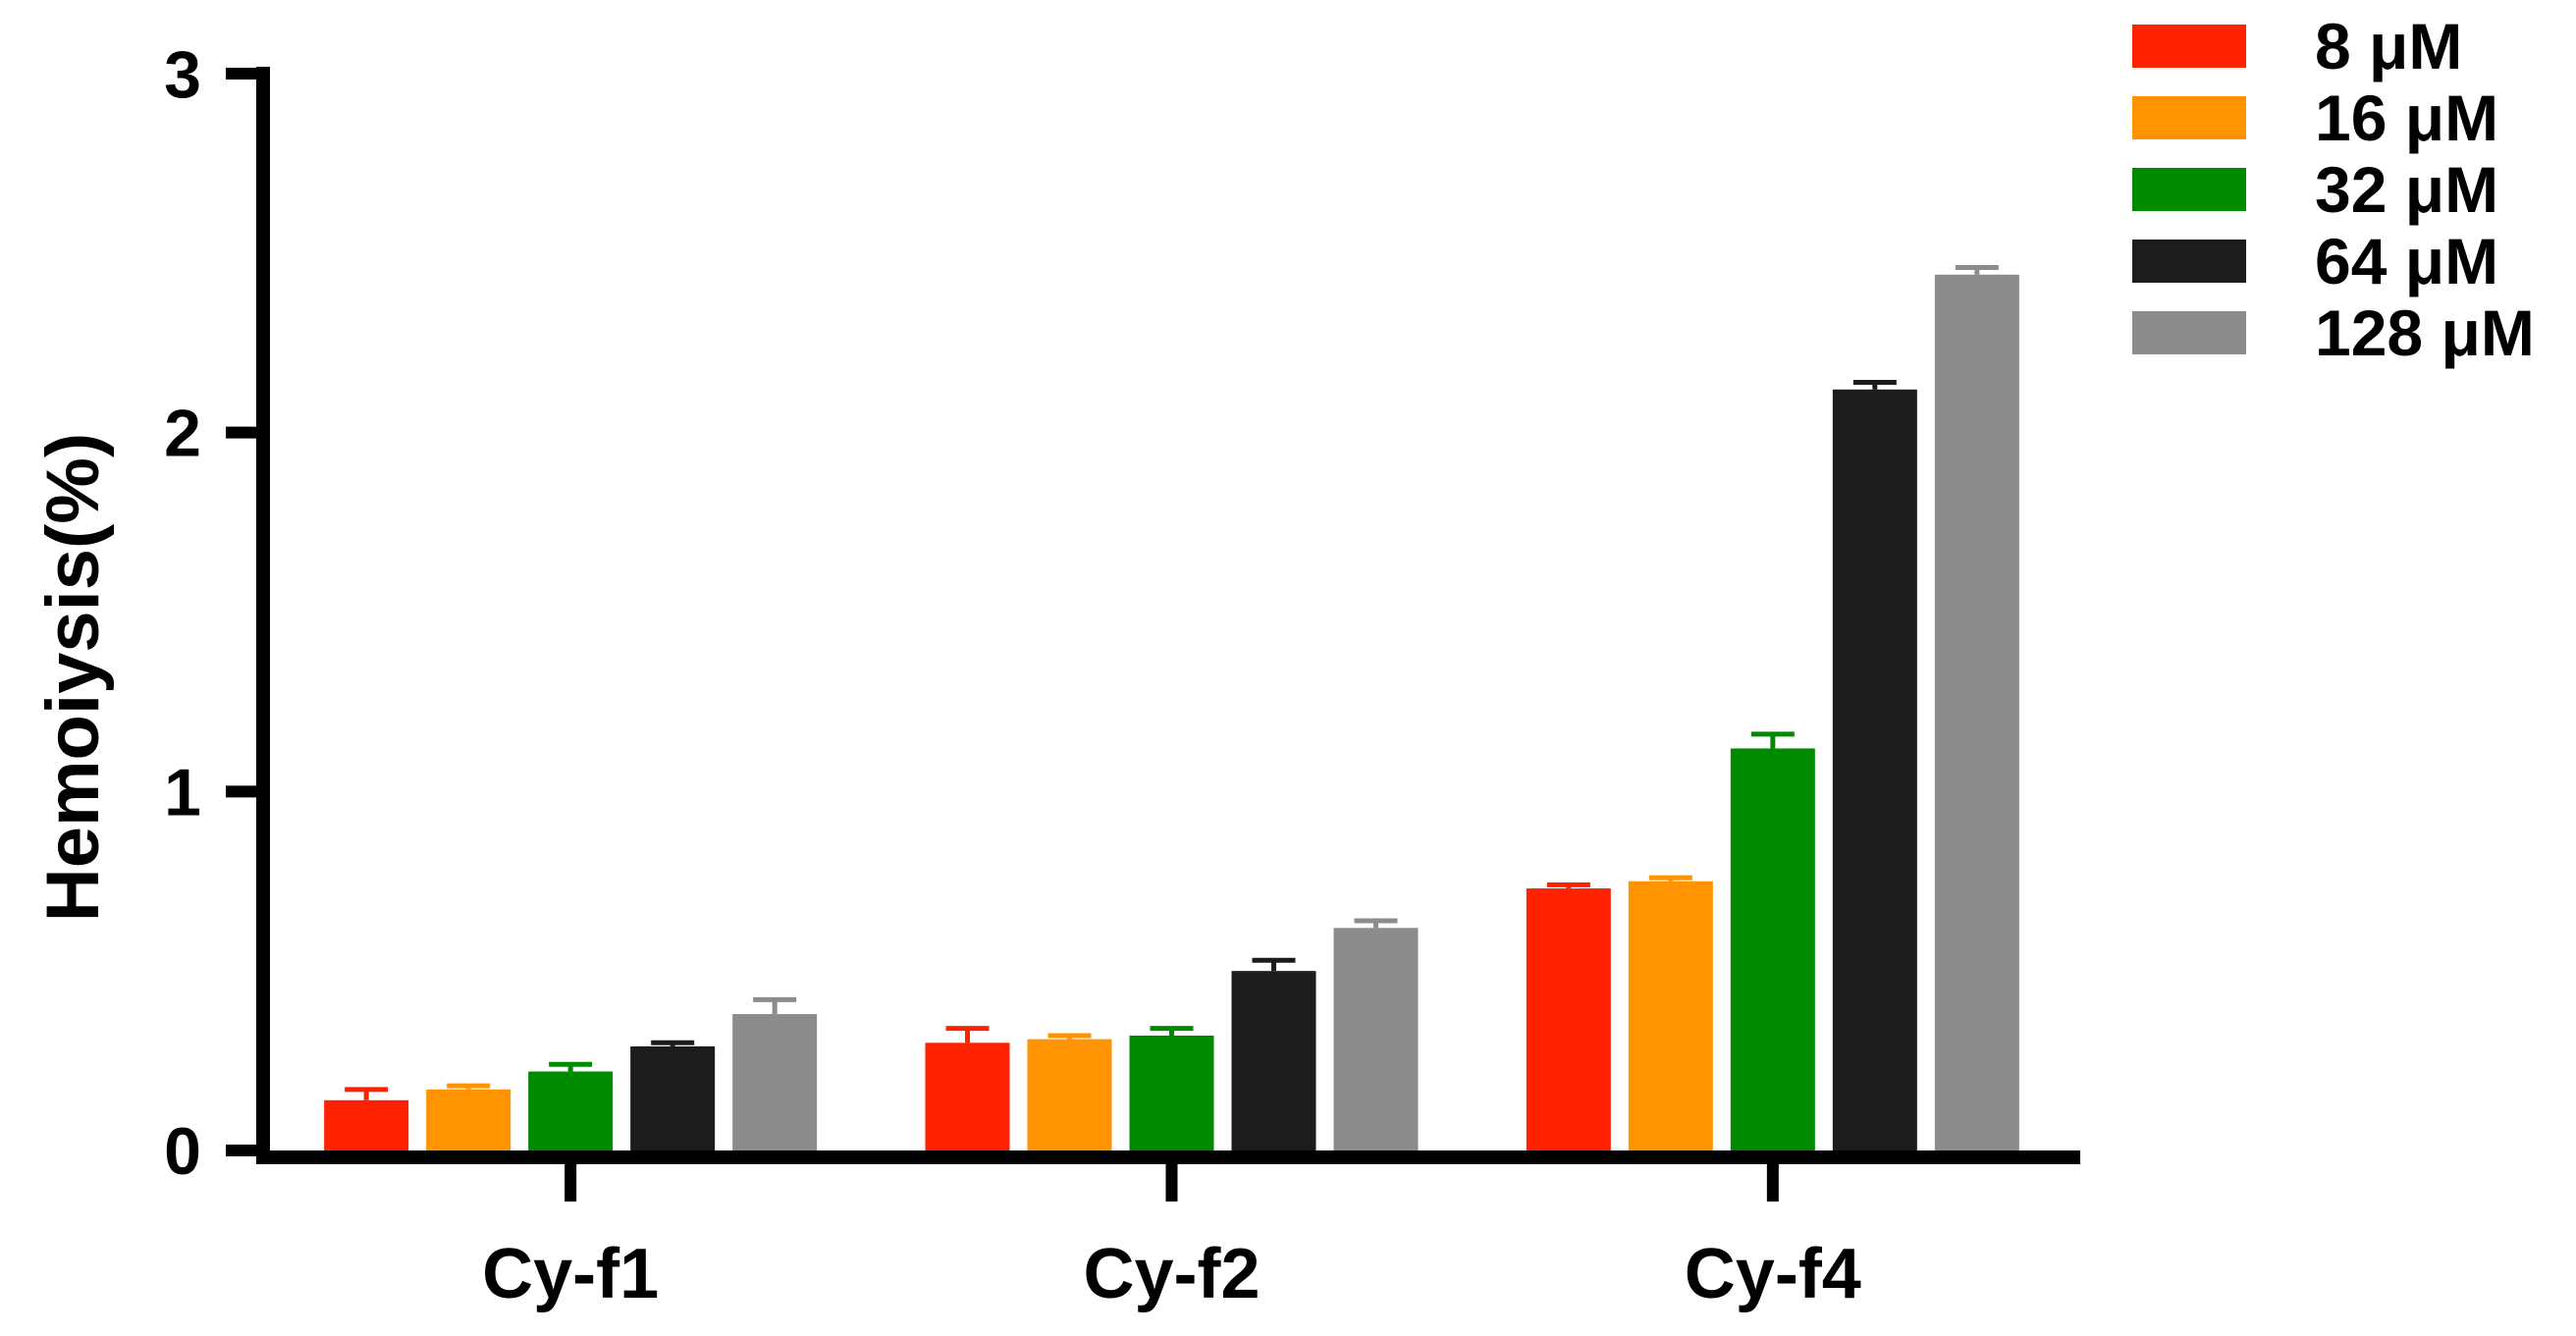  What do you see at coordinates (2425, 332) in the screenshot?
I see `legend-label: 128 μM` at bounding box center [2425, 332].